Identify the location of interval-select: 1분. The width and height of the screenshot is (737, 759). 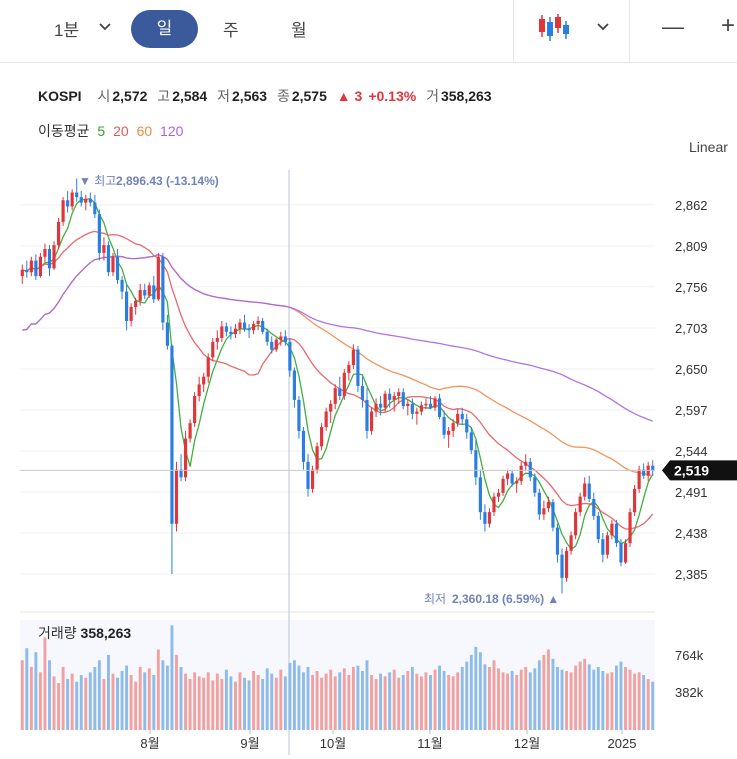
(67, 30).